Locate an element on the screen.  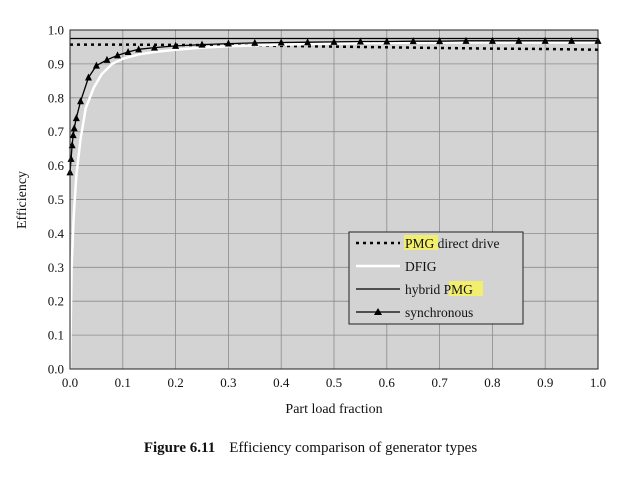
legend-label-synchronous: synchronous is located at coordinates (439, 312).